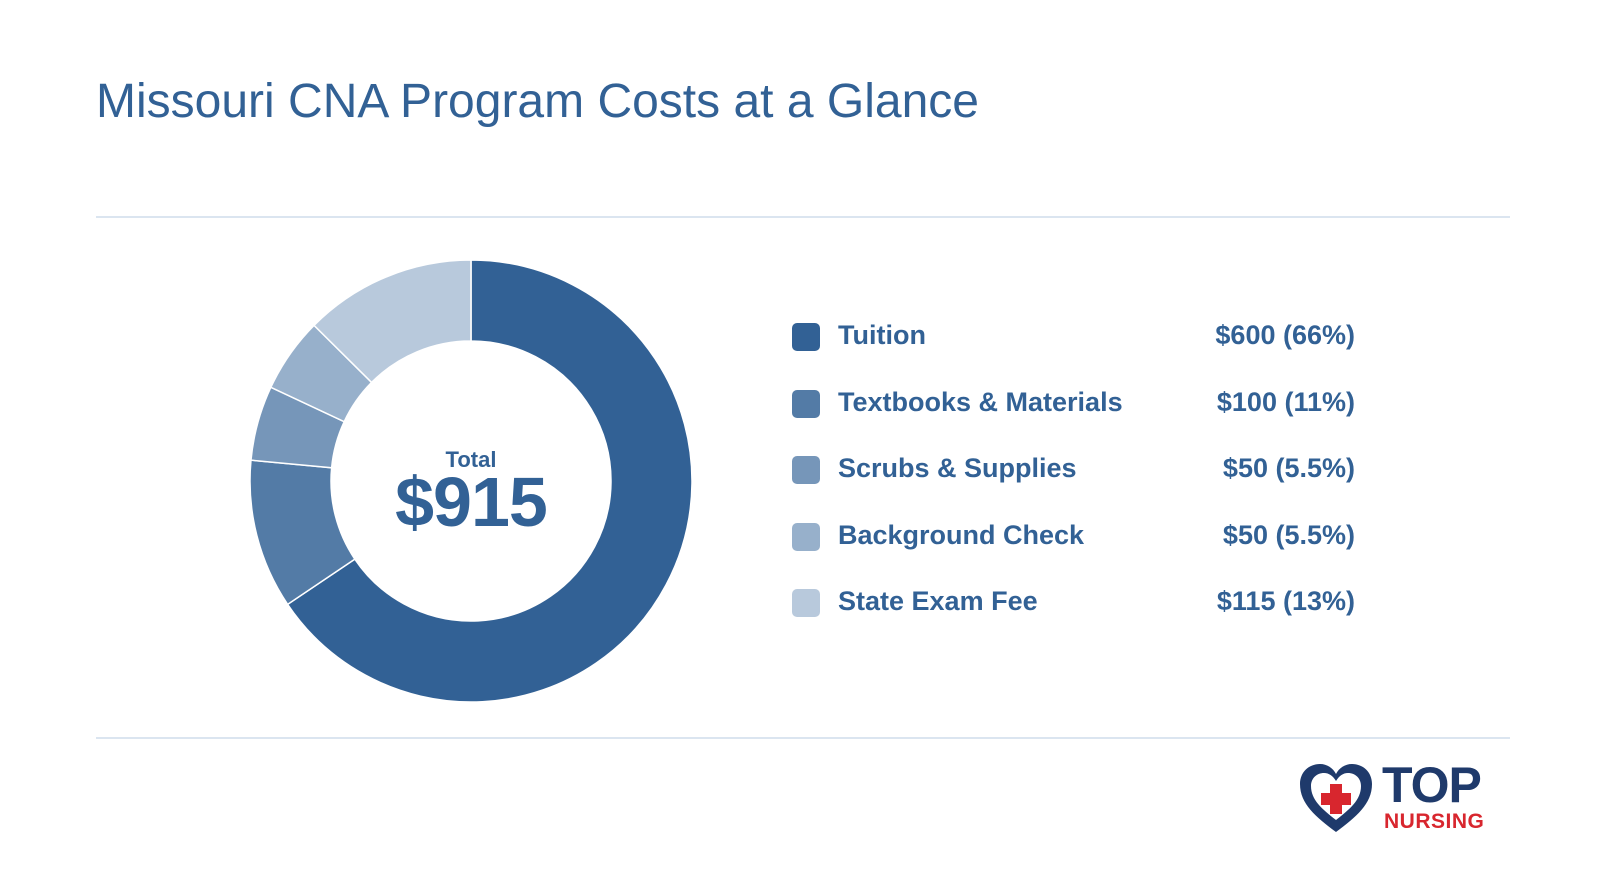  Describe the element at coordinates (537, 101) in the screenshot. I see `chart-title: Missouri CNA Program Costs at a Glance` at that location.